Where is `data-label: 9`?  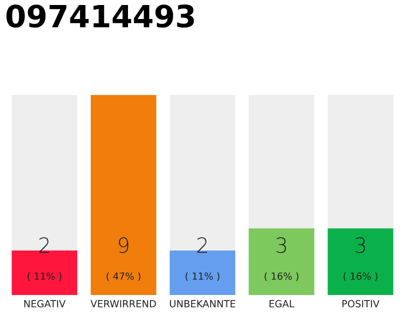
data-label: 9 is located at coordinates (123, 245).